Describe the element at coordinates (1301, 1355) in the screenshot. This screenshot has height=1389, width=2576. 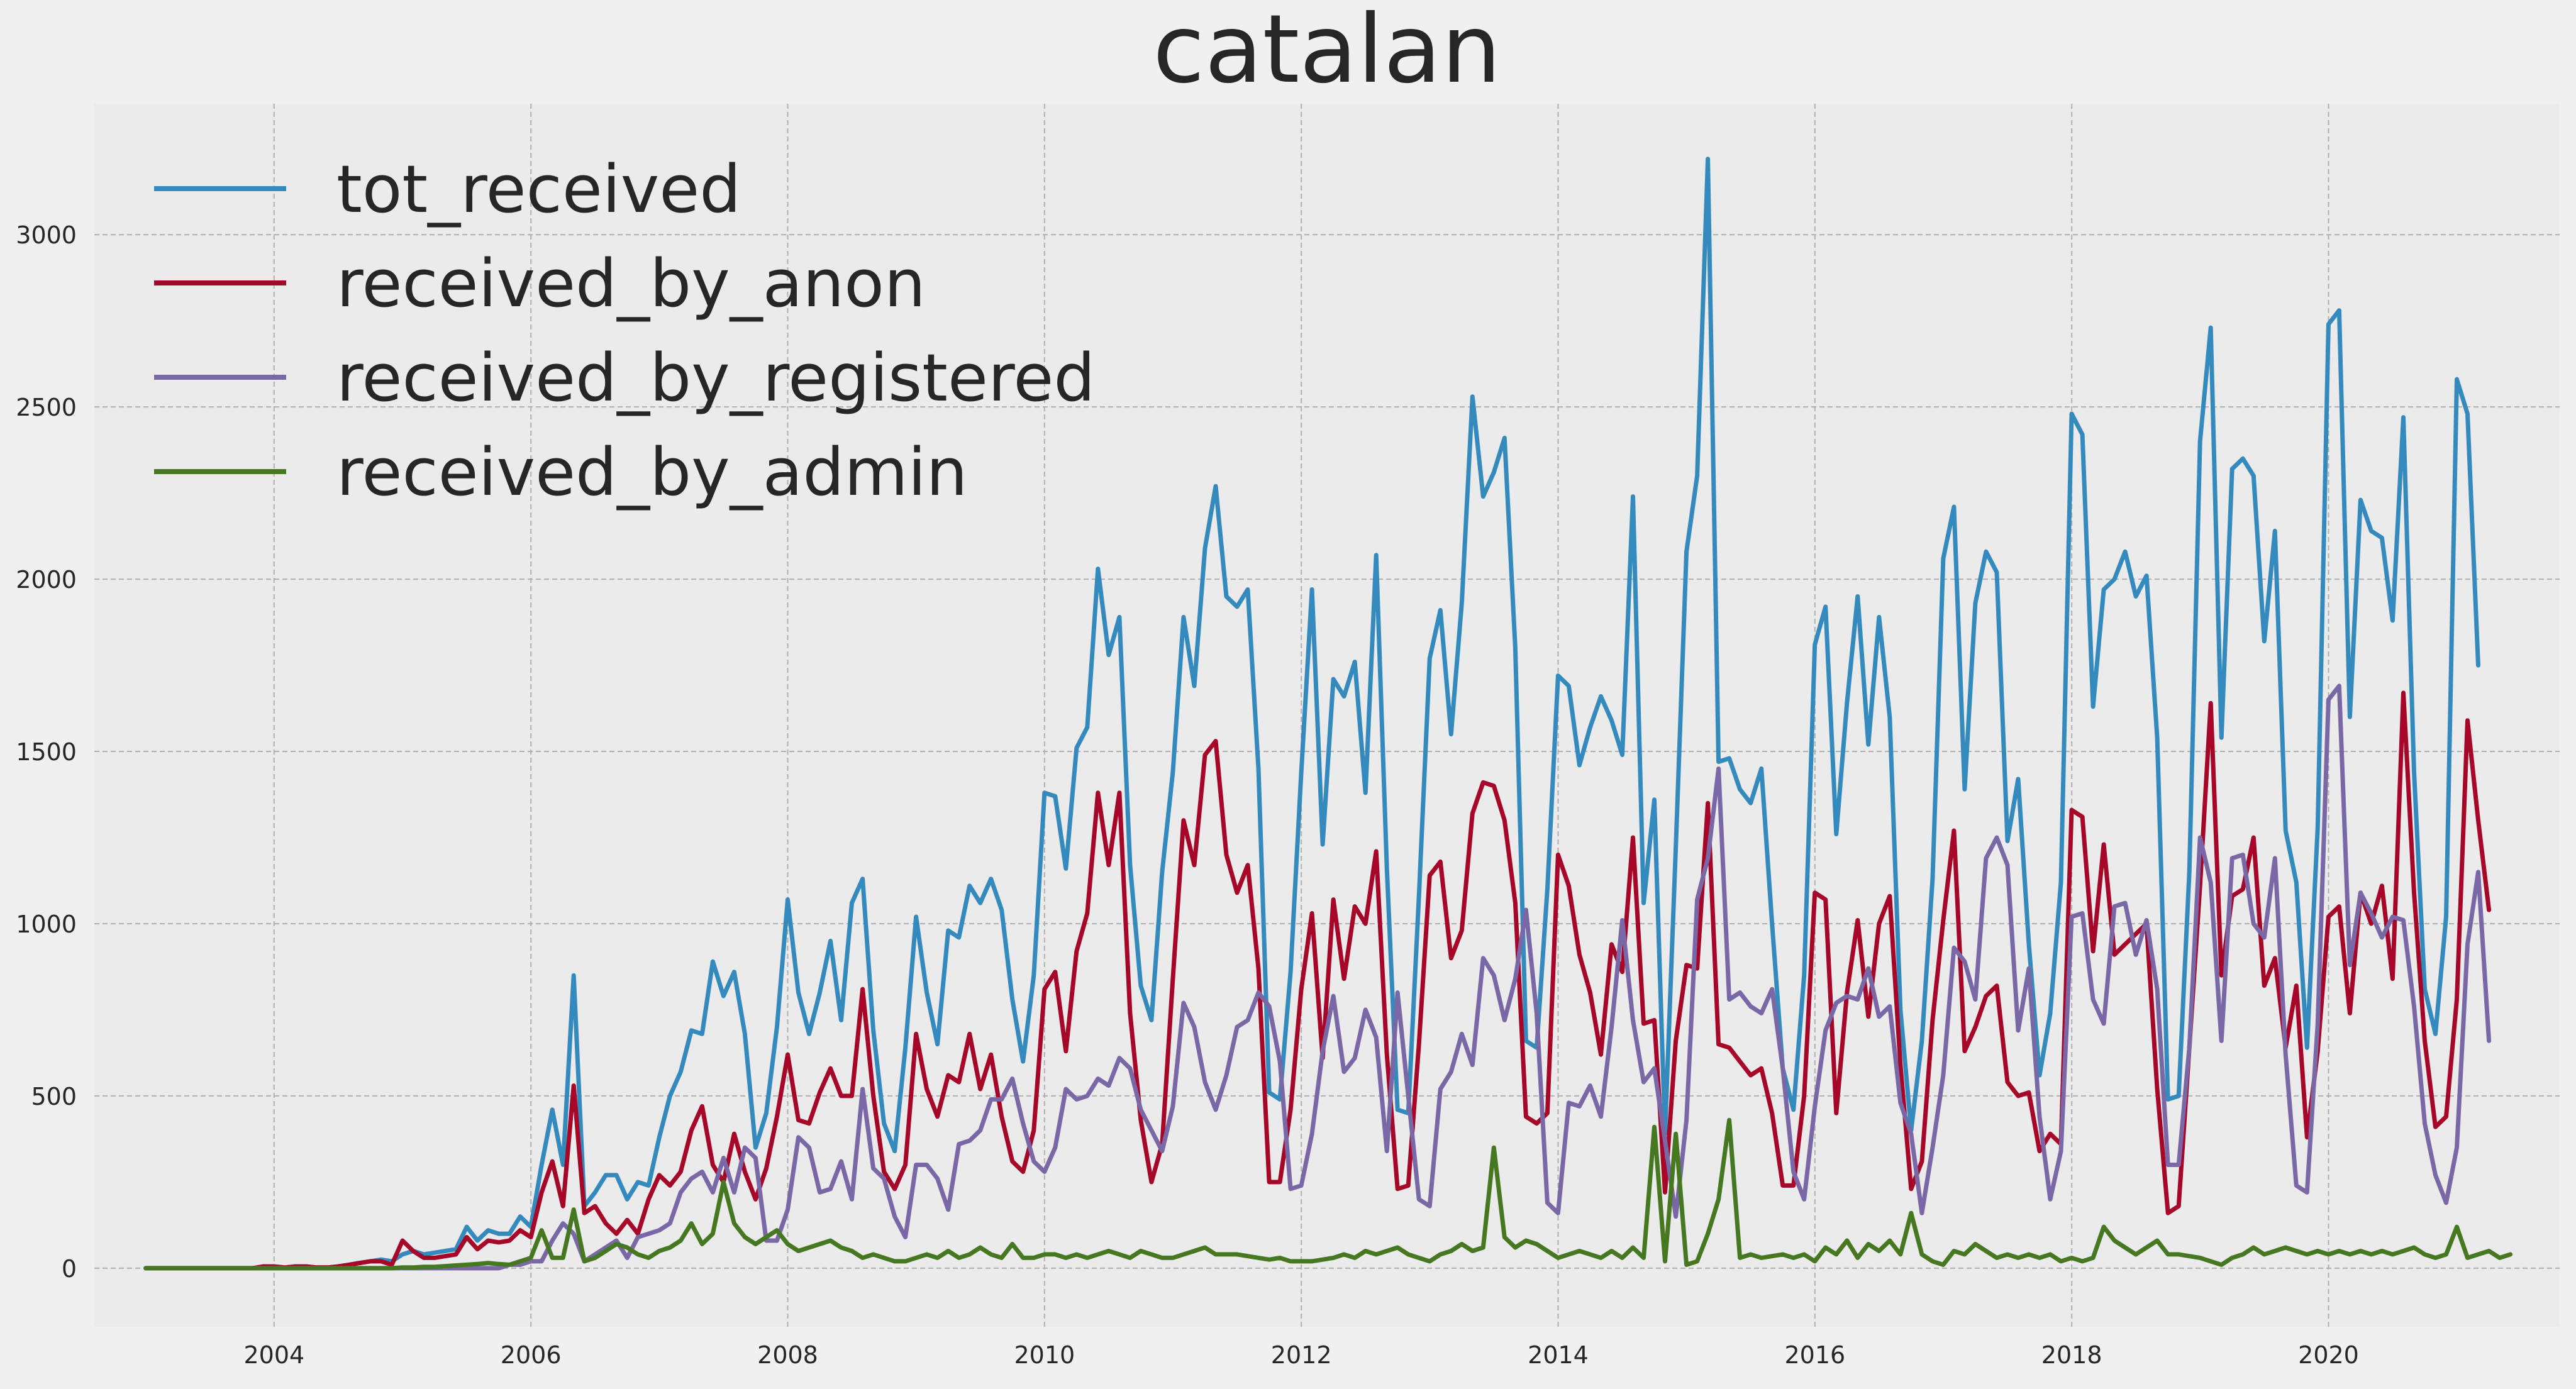
I see `x-tick-label: 2012` at that location.